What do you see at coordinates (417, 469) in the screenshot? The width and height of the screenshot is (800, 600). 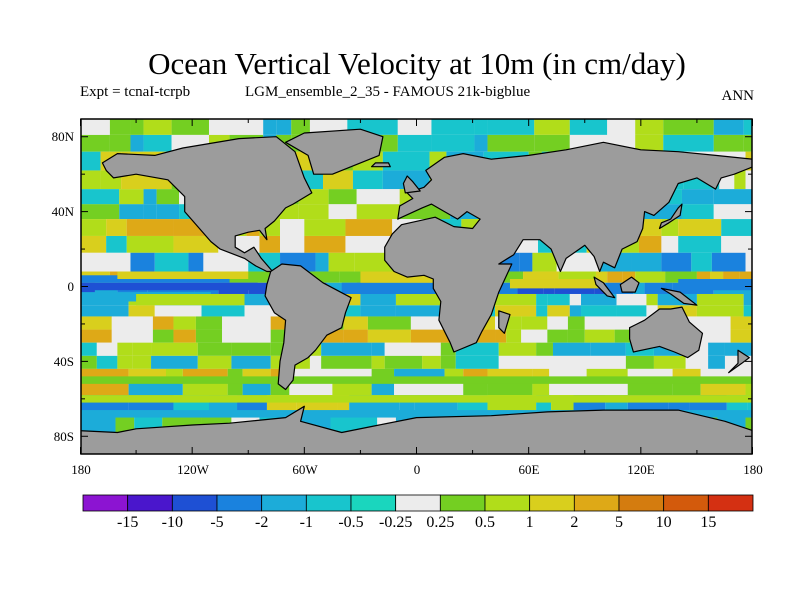 I see `lon-label-0: 0` at bounding box center [417, 469].